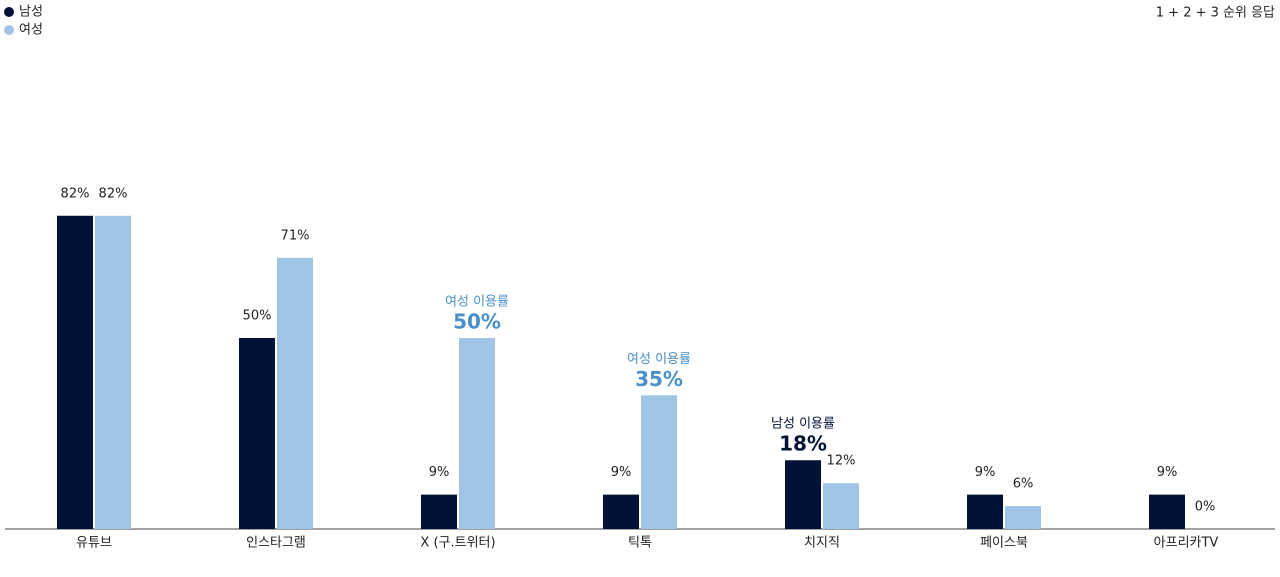 Image resolution: width=1280 pixels, height=577 pixels. I want to click on value-label: 0%, so click(1205, 507).